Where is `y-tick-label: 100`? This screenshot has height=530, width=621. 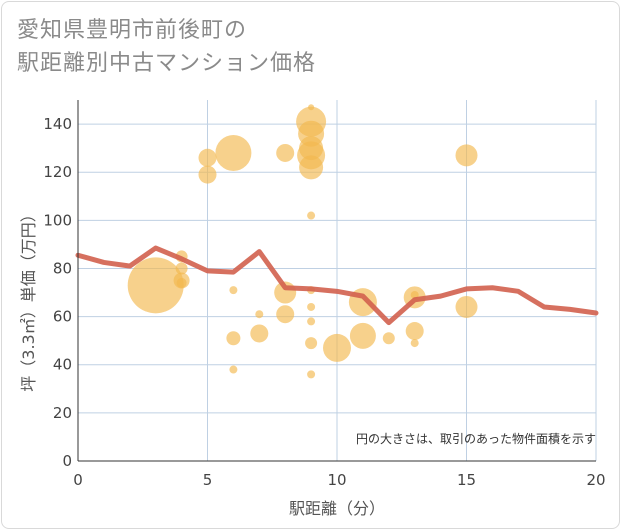 y-tick-label: 100 is located at coordinates (57, 220).